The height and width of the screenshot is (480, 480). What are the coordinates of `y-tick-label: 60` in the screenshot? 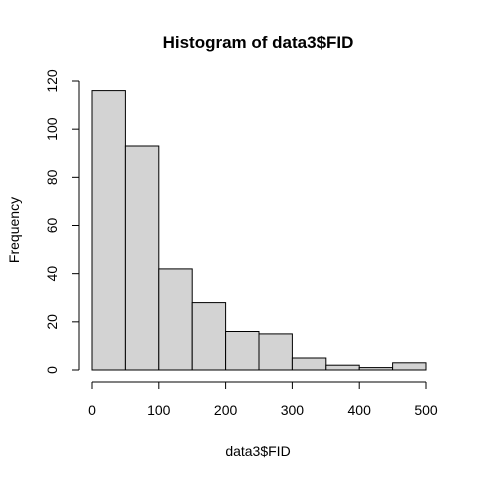 It's located at (52, 226).